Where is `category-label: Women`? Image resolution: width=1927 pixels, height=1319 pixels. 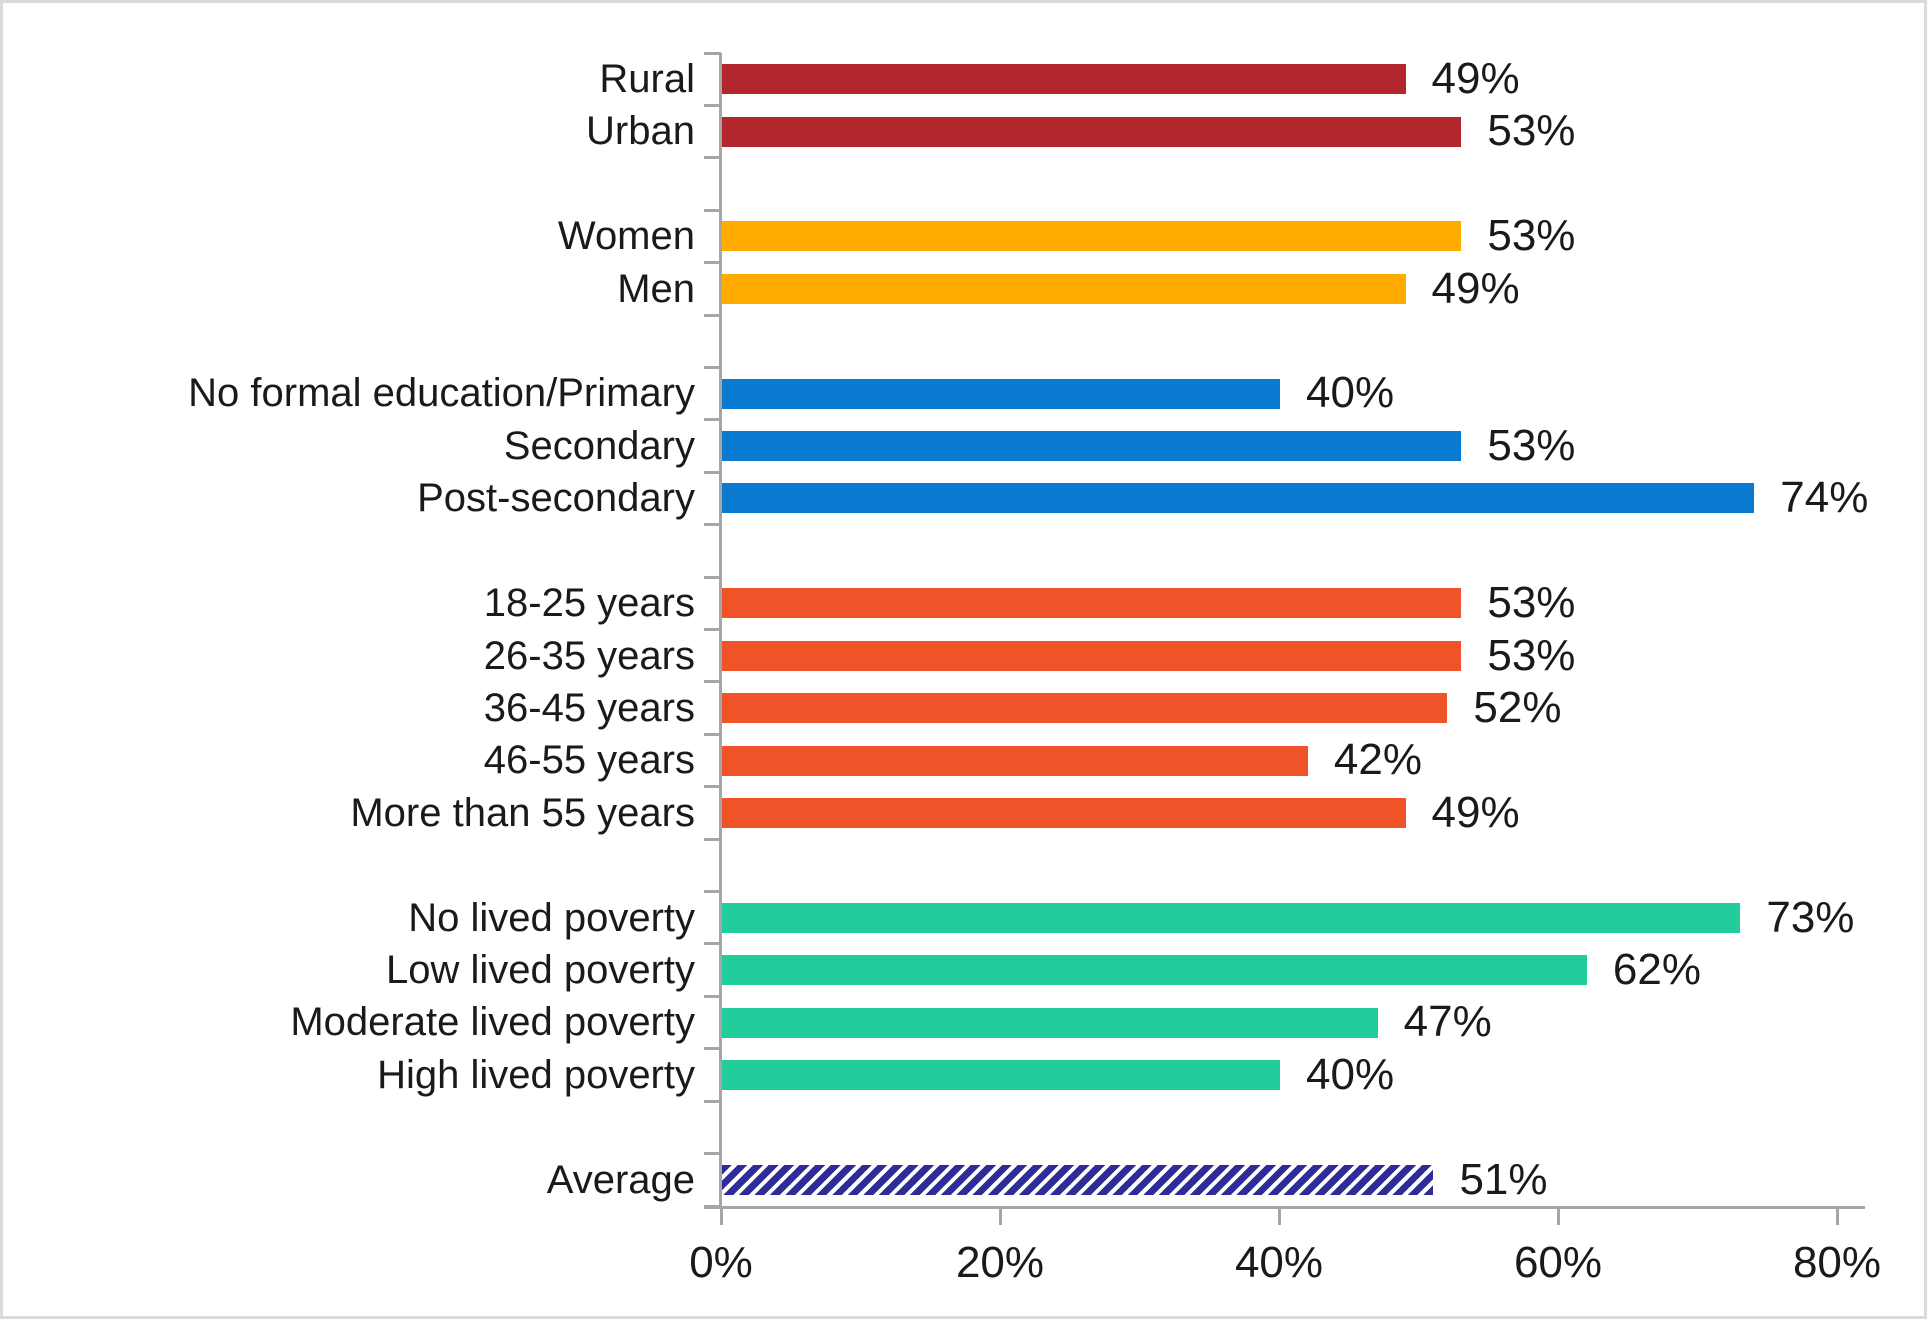 category-label: Women is located at coordinates (626, 236).